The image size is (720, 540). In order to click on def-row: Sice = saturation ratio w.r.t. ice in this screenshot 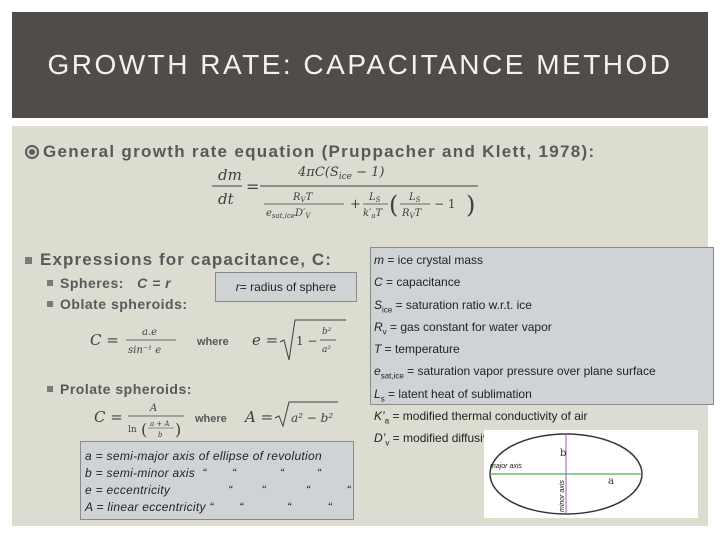, I will do `click(543, 308)`.